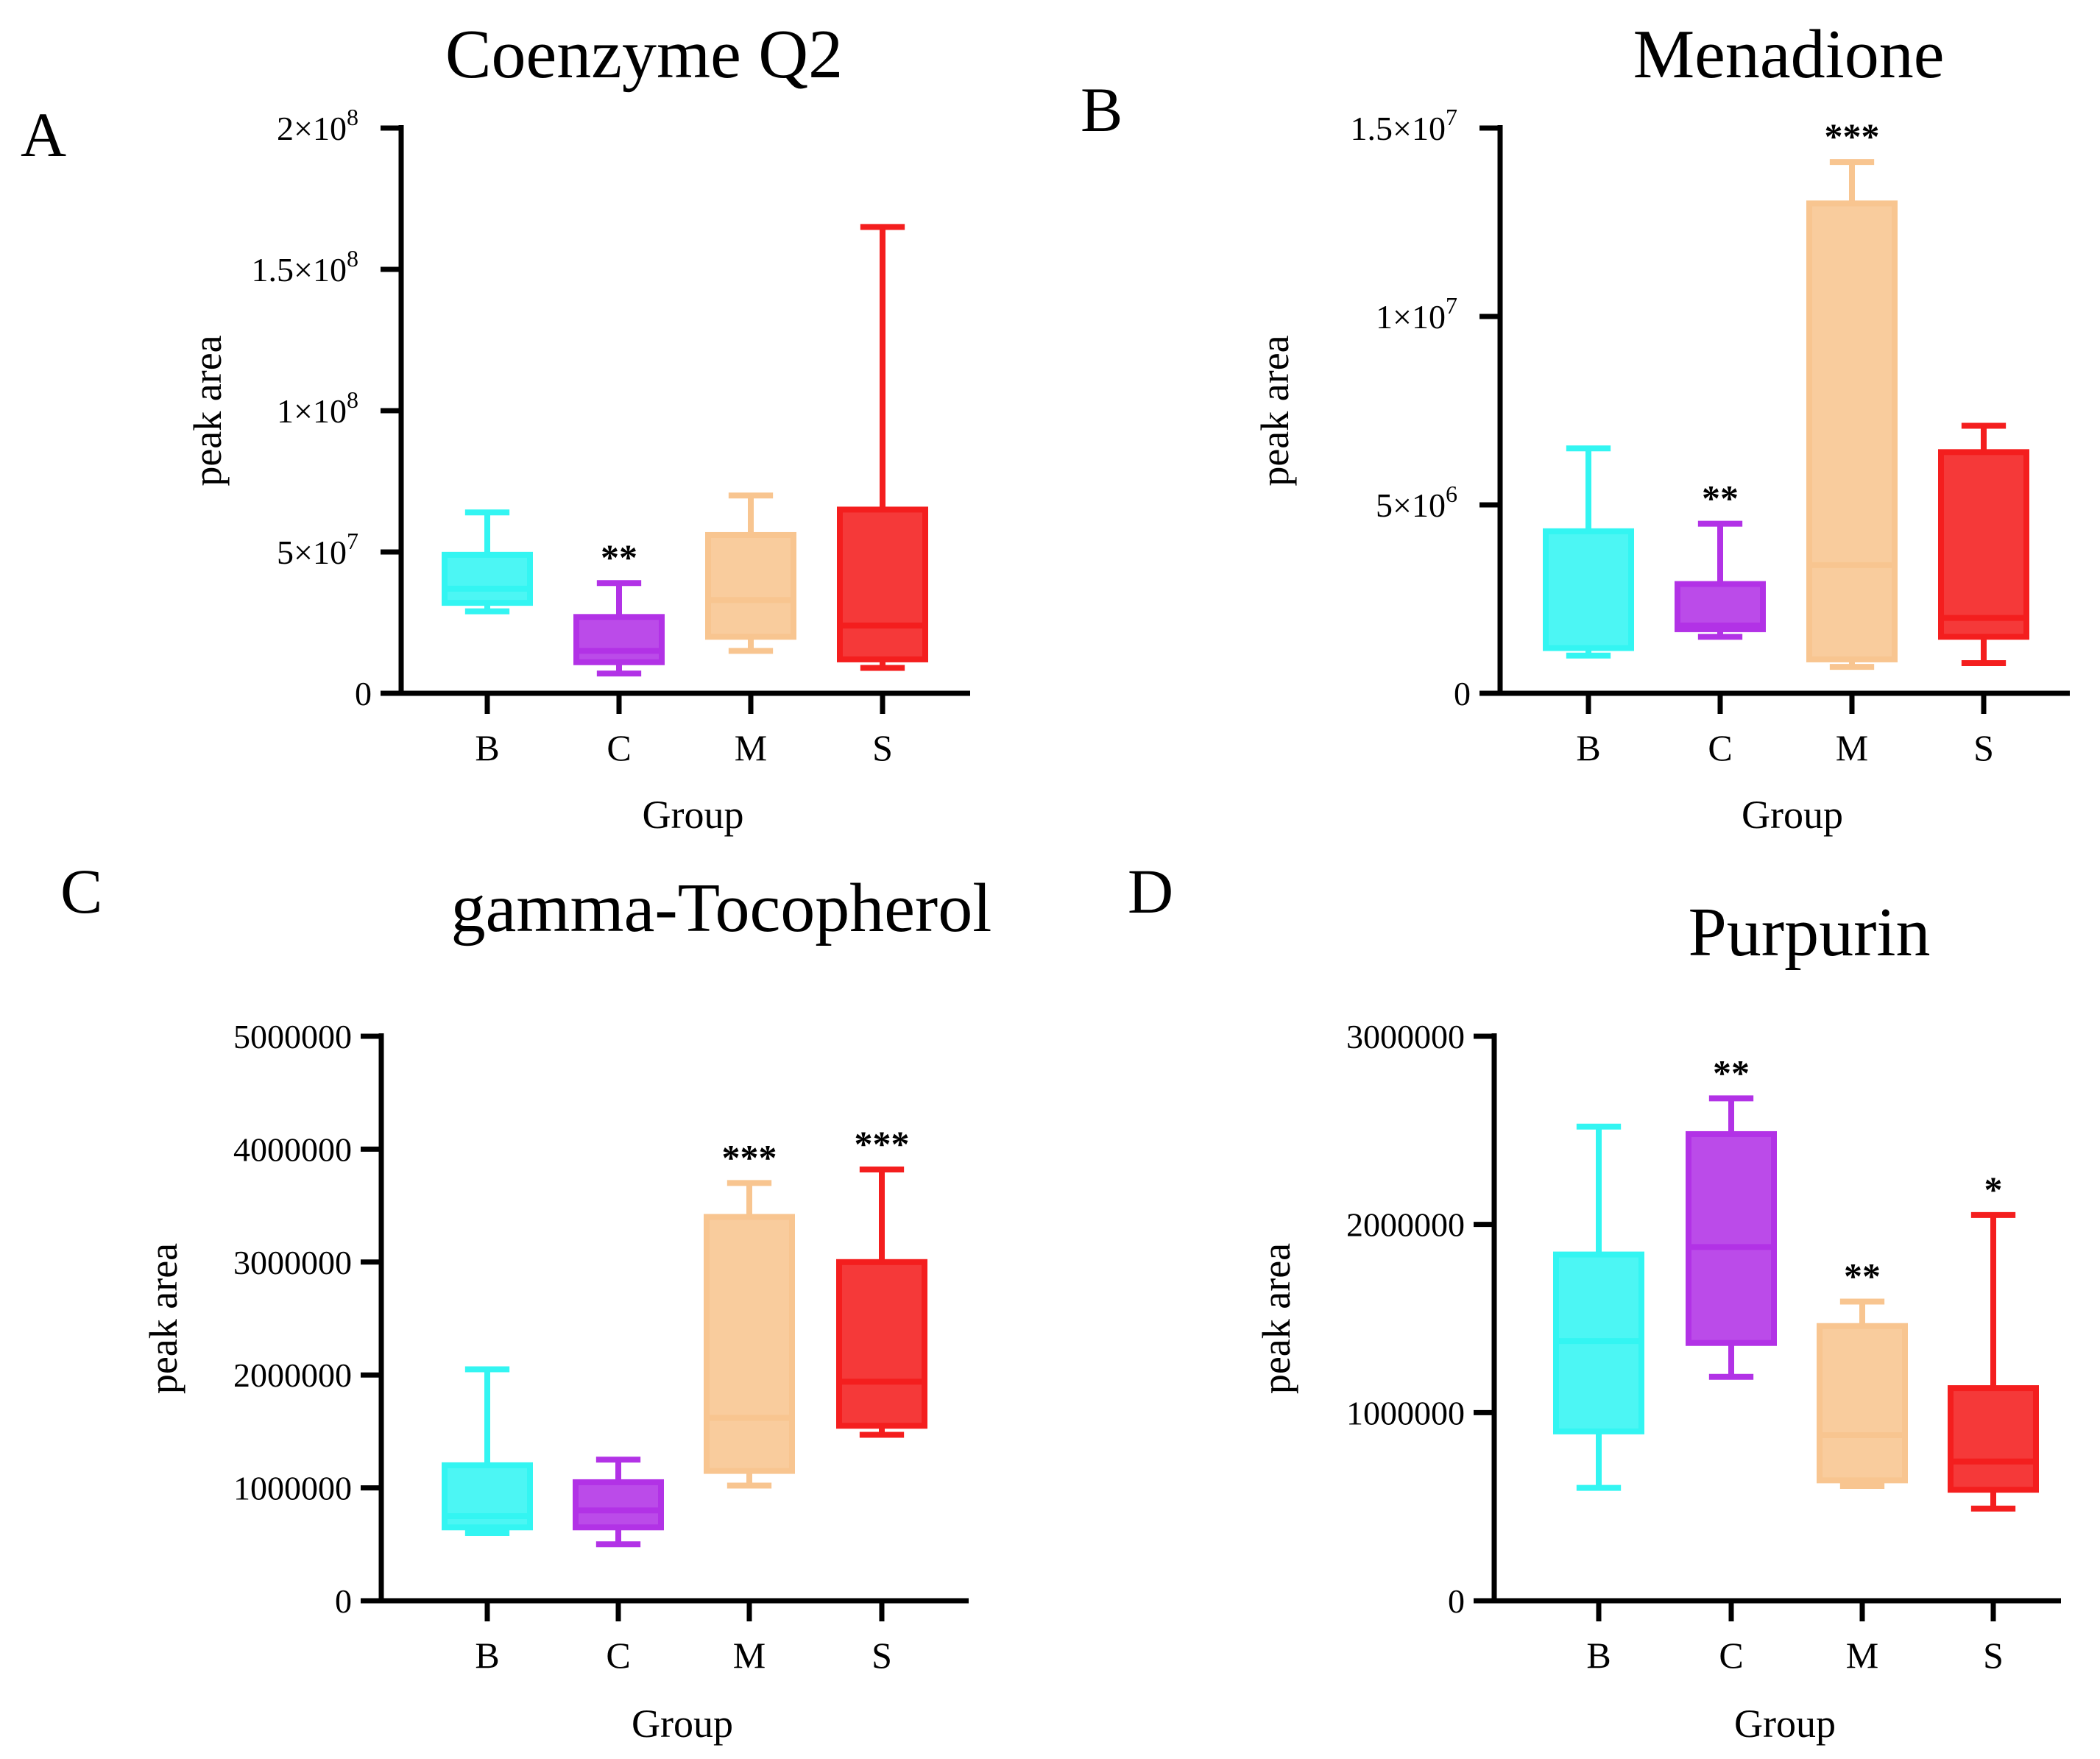 The height and width of the screenshot is (1759, 2100). I want to click on panel-letter: B, so click(1102, 109).